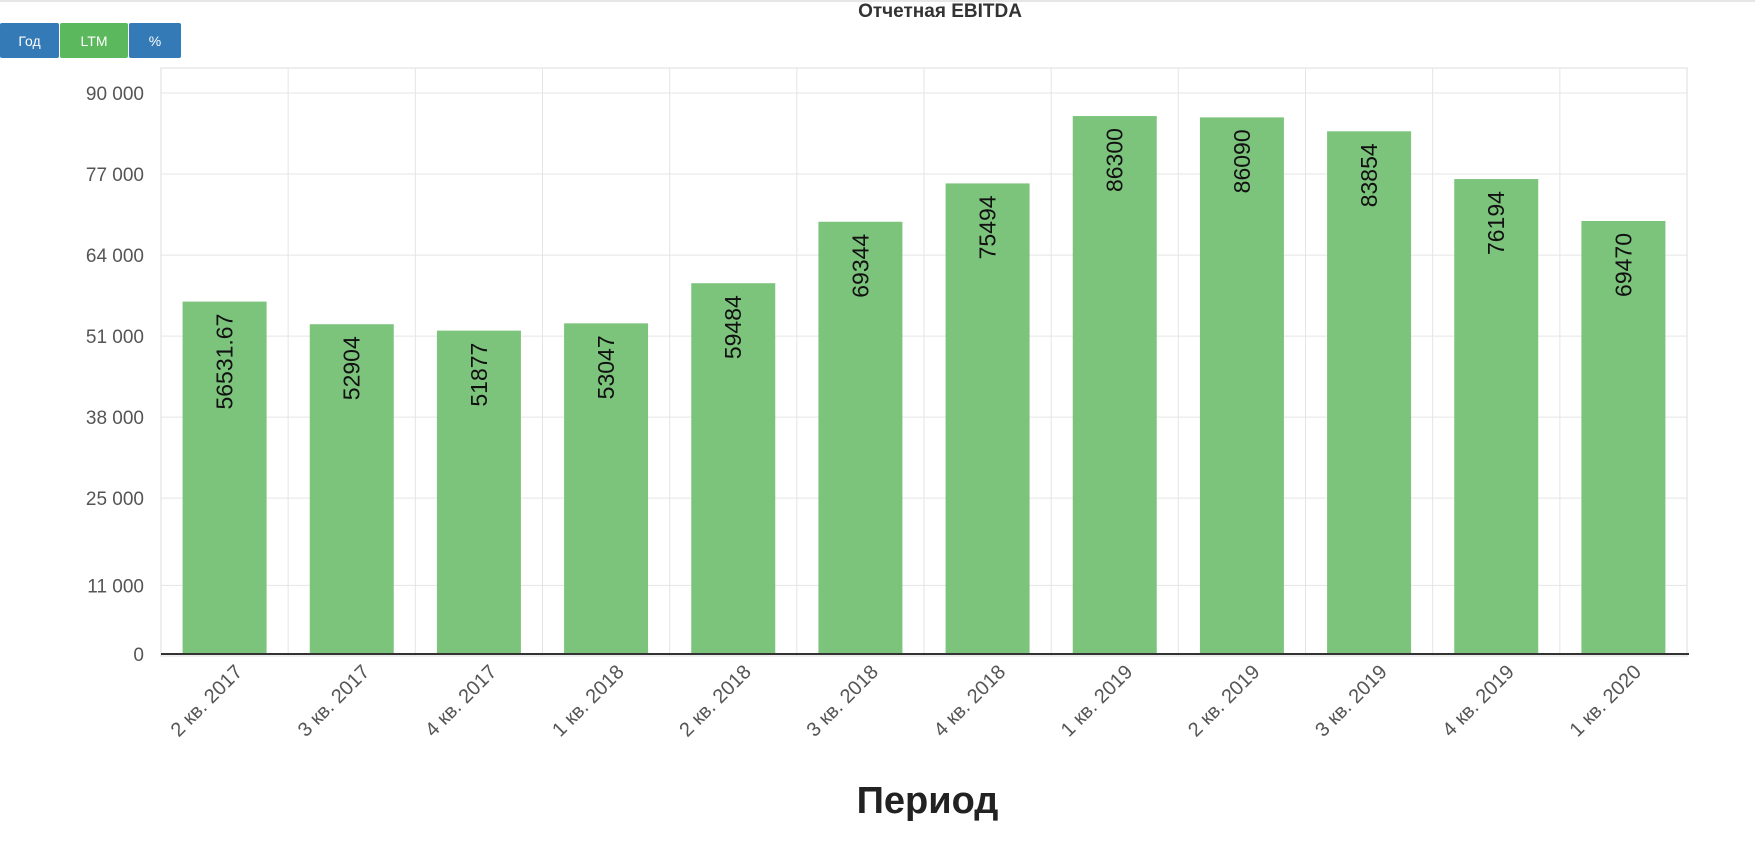 The width and height of the screenshot is (1755, 848). What do you see at coordinates (115, 499) in the screenshot?
I see `y-tick-label: 25 000` at bounding box center [115, 499].